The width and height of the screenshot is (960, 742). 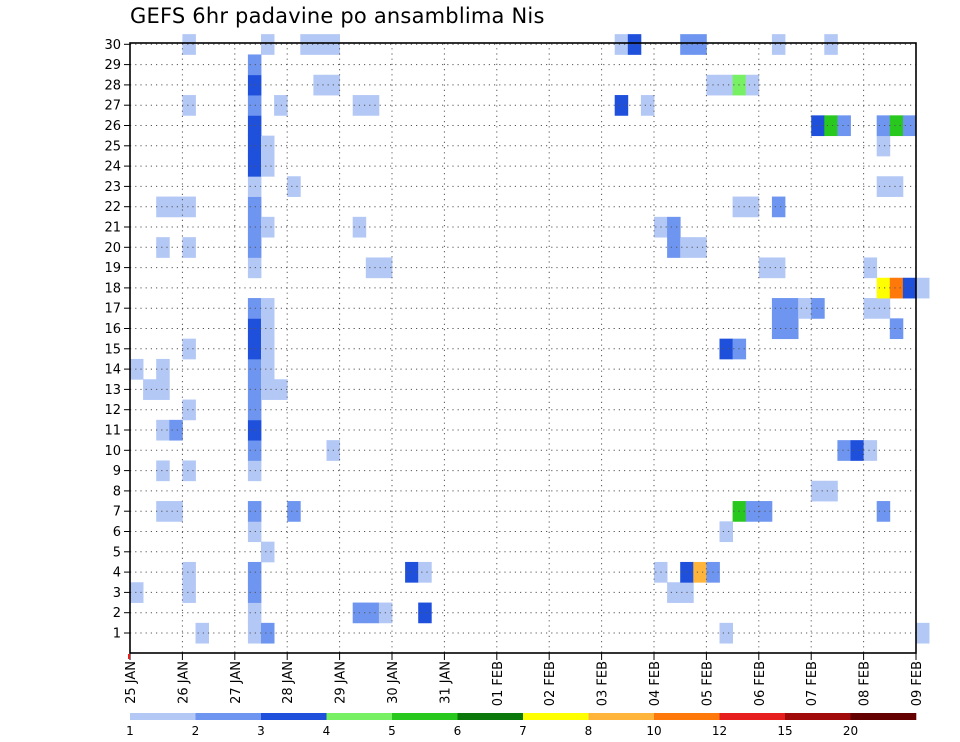 I want to click on y-tick-label: 14, so click(x=112, y=370).